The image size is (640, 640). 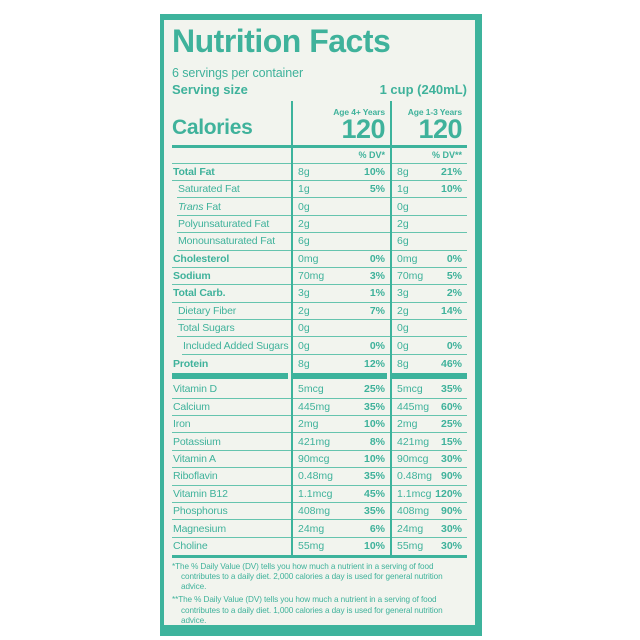 I want to click on protein-divider-bar, so click(x=319, y=376).